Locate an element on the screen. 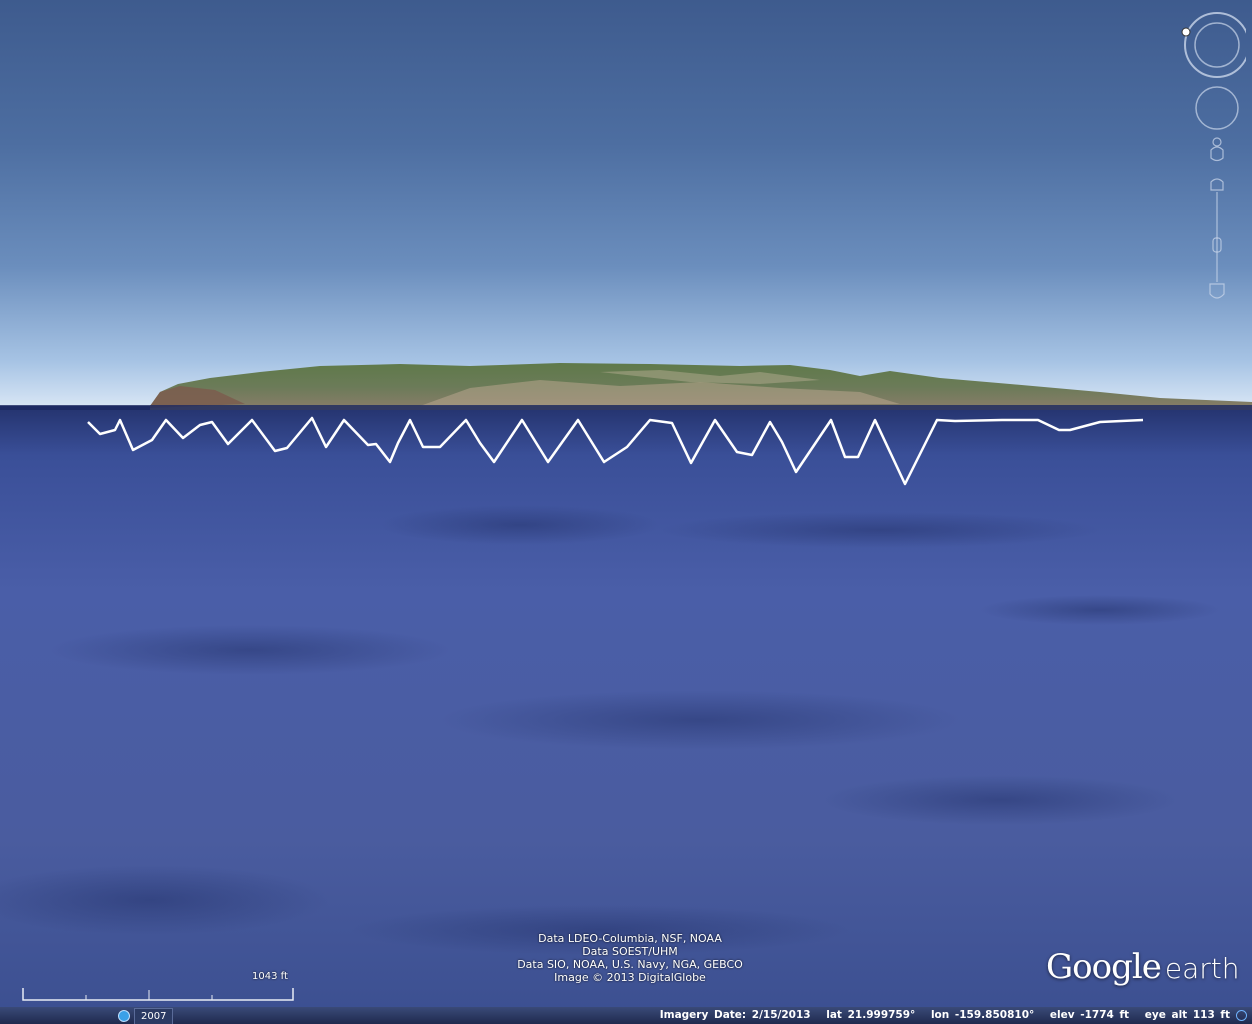 The width and height of the screenshot is (1252, 1024). shoreline is located at coordinates (626, 407).